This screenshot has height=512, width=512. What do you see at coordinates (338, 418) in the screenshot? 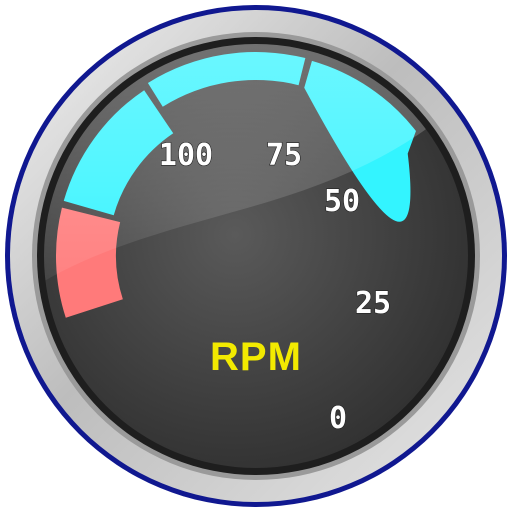
I see `tick-label-0: 0` at bounding box center [338, 418].